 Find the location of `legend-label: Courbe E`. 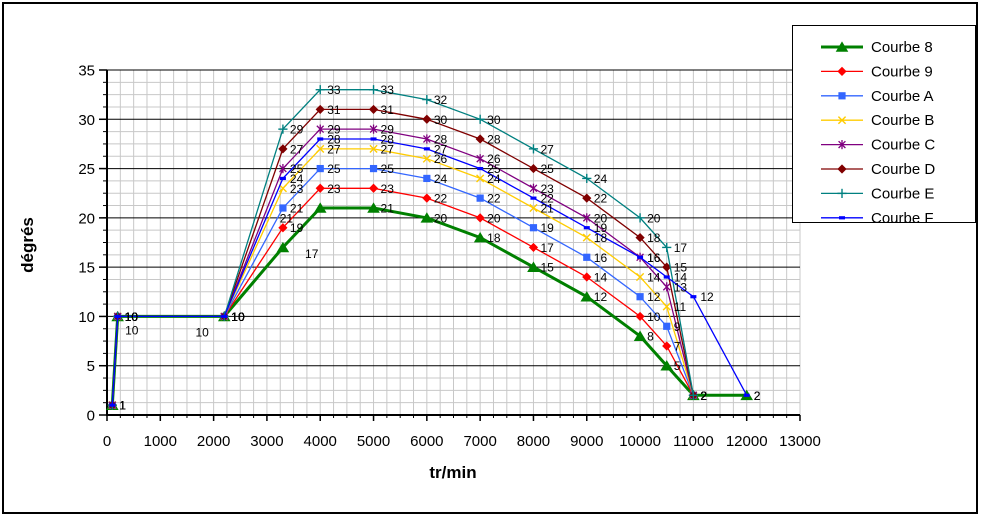

legend-label: Courbe E is located at coordinates (902, 193).